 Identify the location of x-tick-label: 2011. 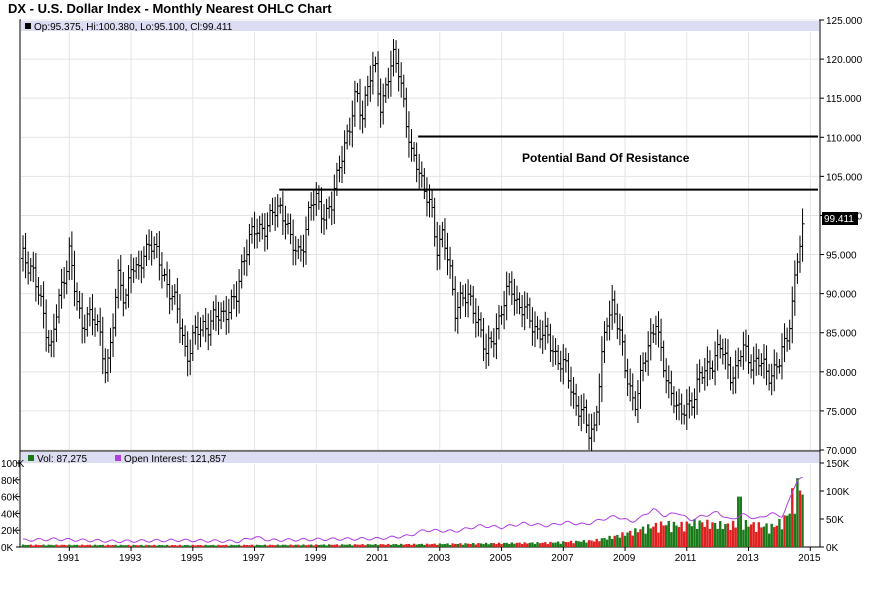
(686, 558).